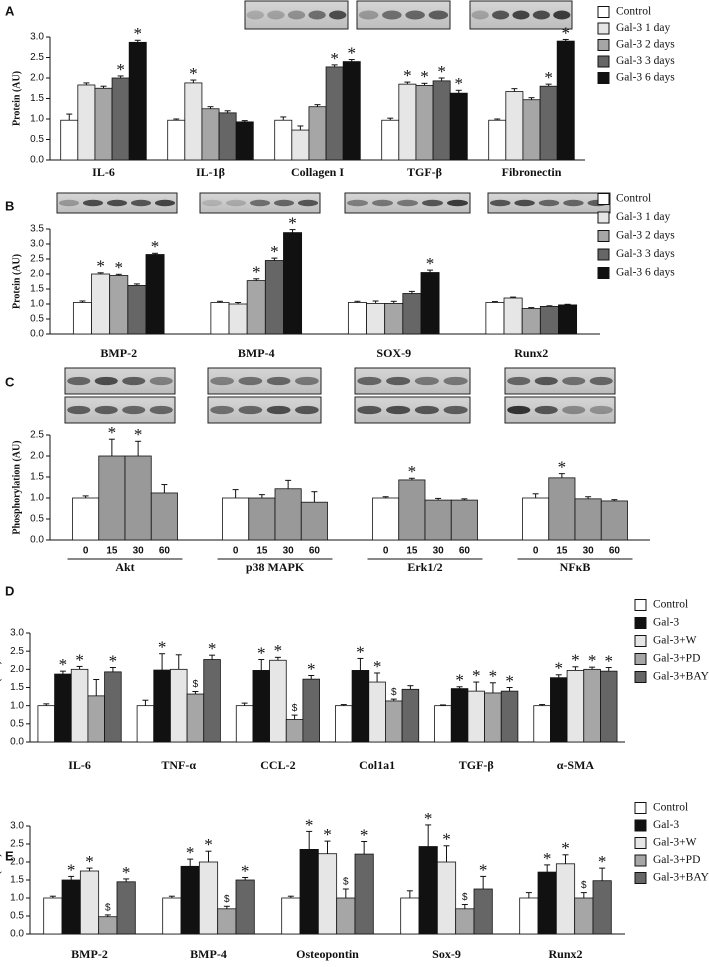 This screenshot has width=709, height=967. I want to click on x-tick-label: TGF-β, so click(476, 765).